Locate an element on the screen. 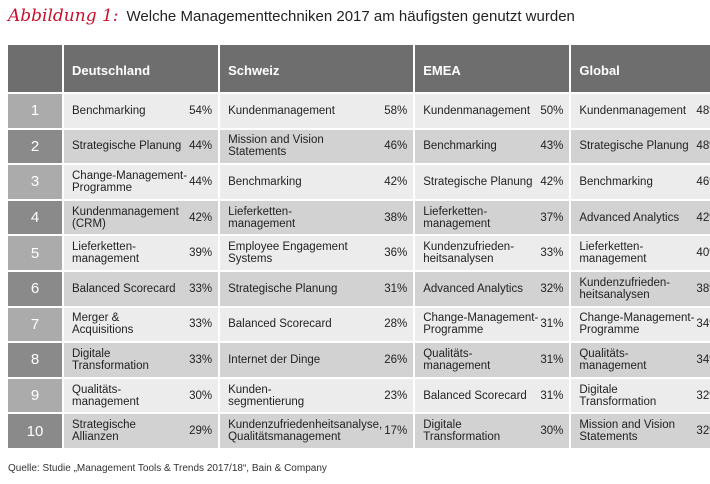  rank: 9 is located at coordinates (35, 395).